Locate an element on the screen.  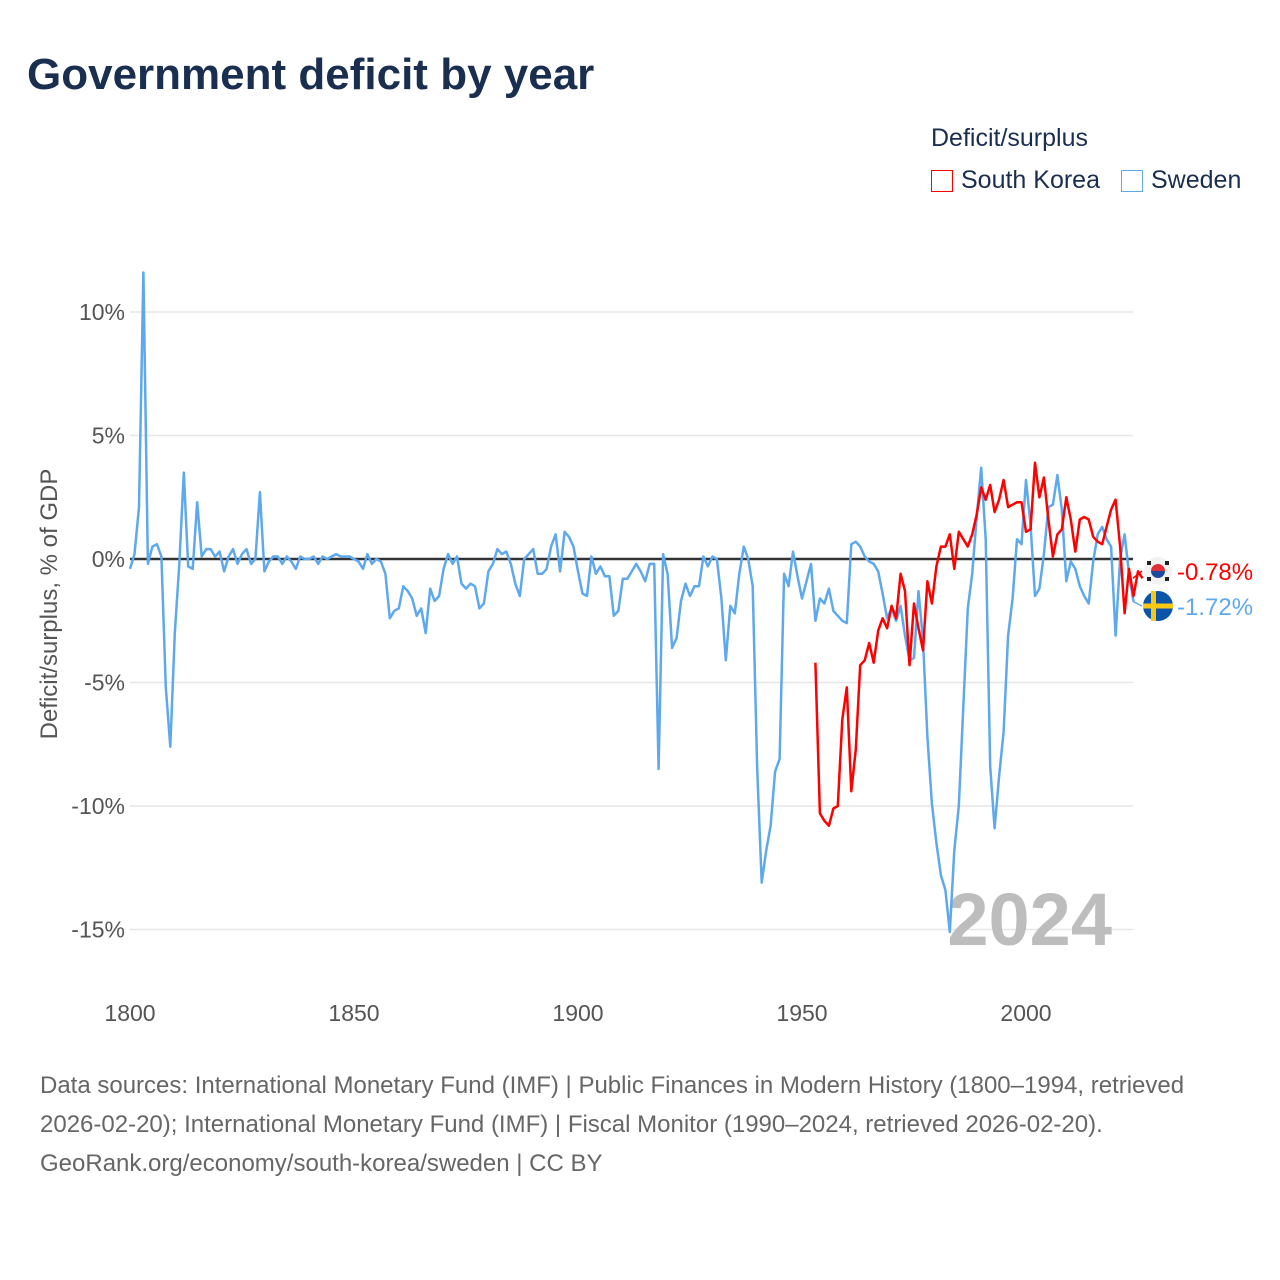
chart-title: Government deficit by year is located at coordinates (311, 74).